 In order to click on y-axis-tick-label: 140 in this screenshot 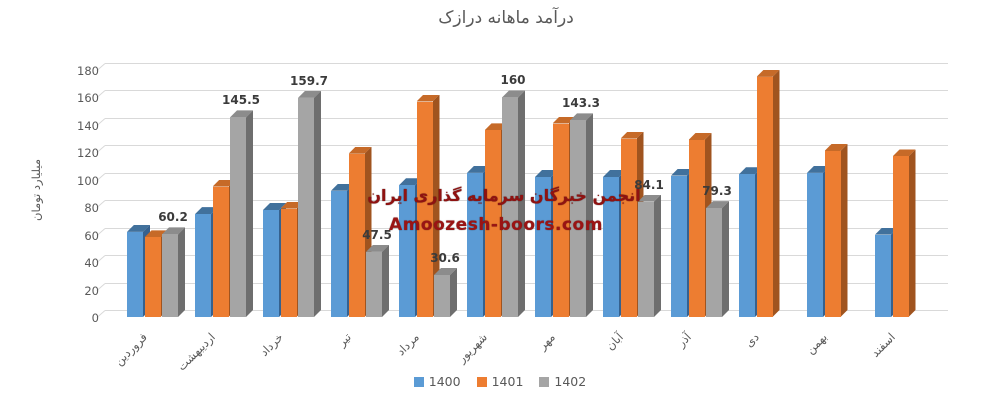, I will do `click(88, 125)`.